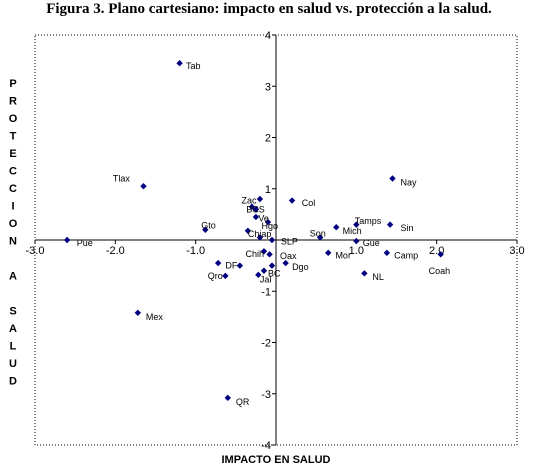  I want to click on point-label: Zac, so click(249, 201).